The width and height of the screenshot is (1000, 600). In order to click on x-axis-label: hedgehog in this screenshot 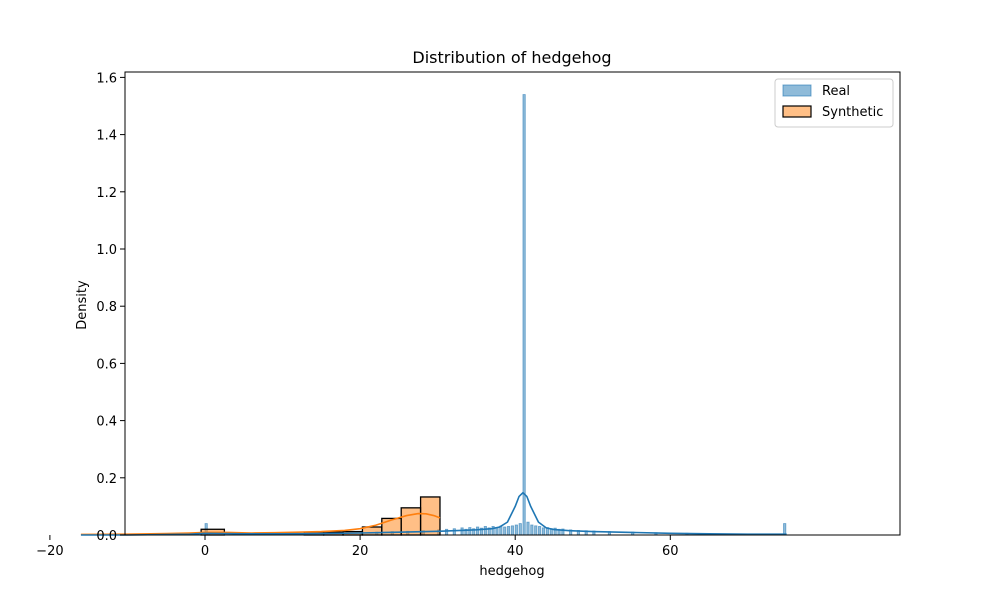, I will do `click(511, 571)`.